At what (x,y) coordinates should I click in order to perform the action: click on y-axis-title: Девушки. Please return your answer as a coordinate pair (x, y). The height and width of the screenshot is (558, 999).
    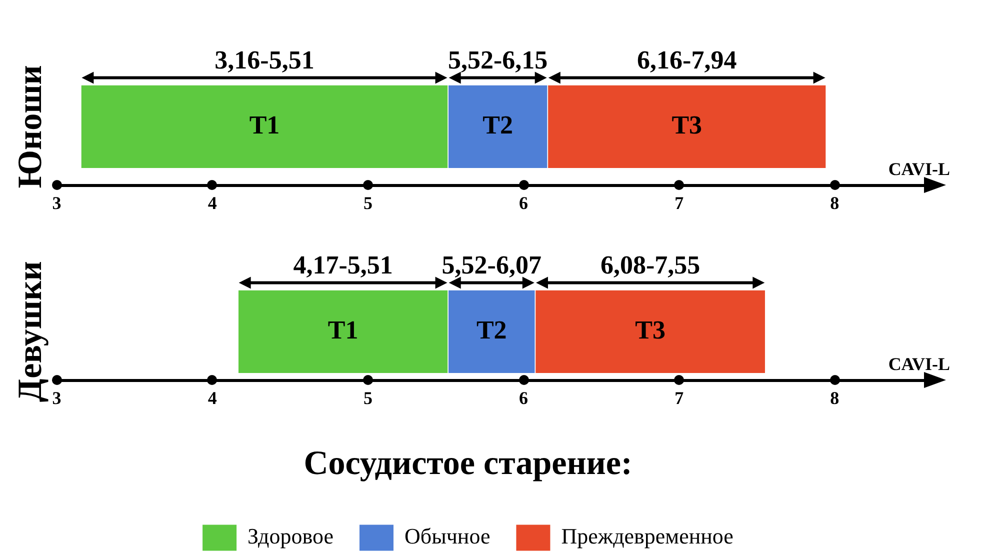
    Looking at the image, I should click on (31, 331).